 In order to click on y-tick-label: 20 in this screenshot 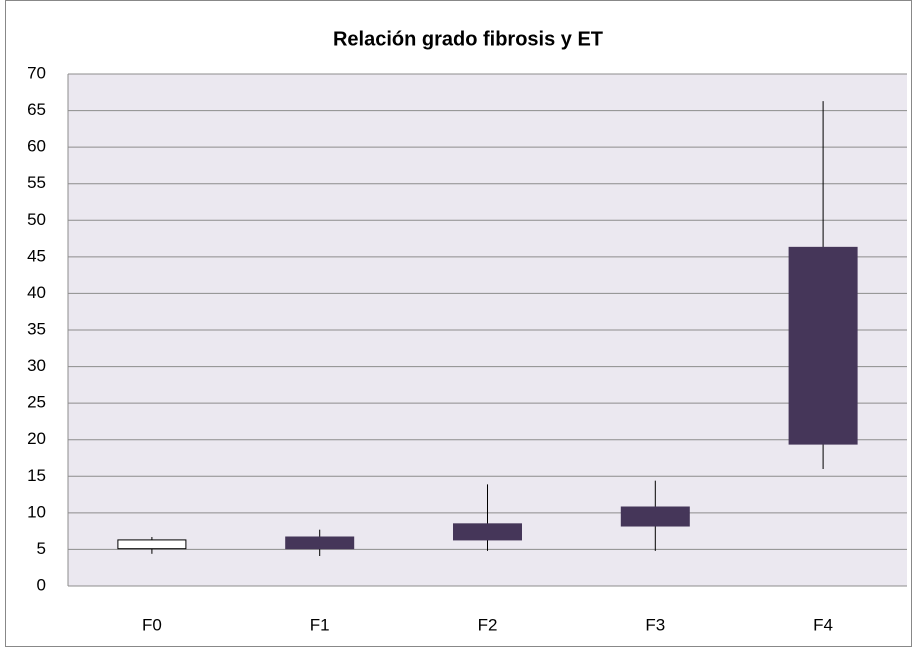, I will do `click(36, 438)`.